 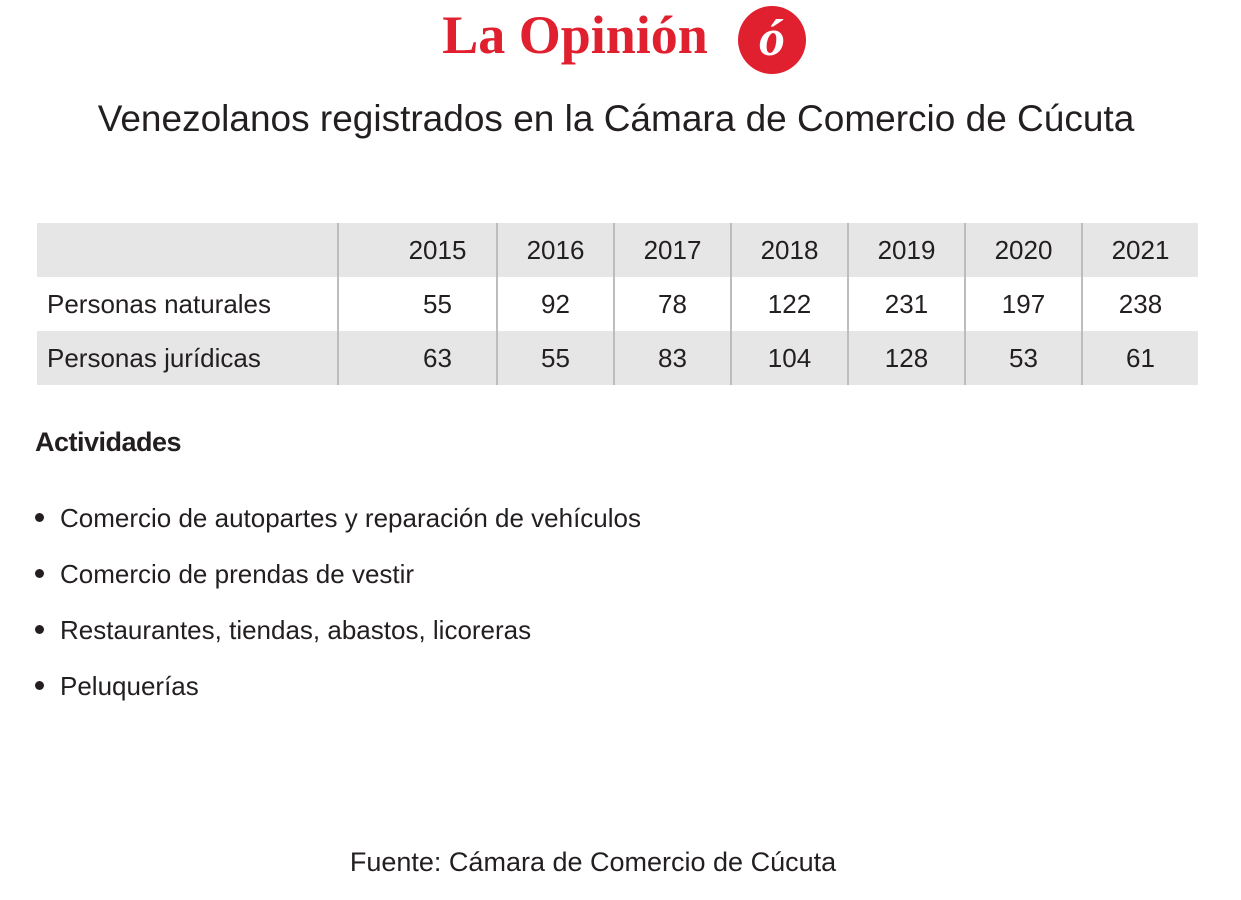 I want to click on header-row: 2015 2016 2017 2018 2019 2020 2021, so click(x=617, y=250).